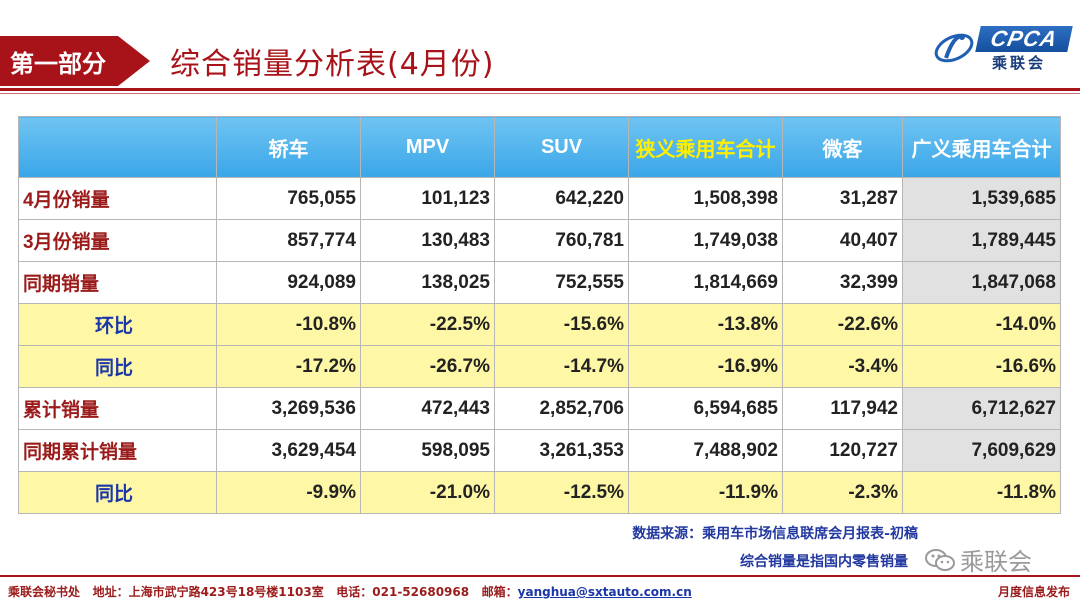 This screenshot has height=607, width=1080. Describe the element at coordinates (427, 147) in the screenshot. I see `header-cell-mpv: MPV` at that location.